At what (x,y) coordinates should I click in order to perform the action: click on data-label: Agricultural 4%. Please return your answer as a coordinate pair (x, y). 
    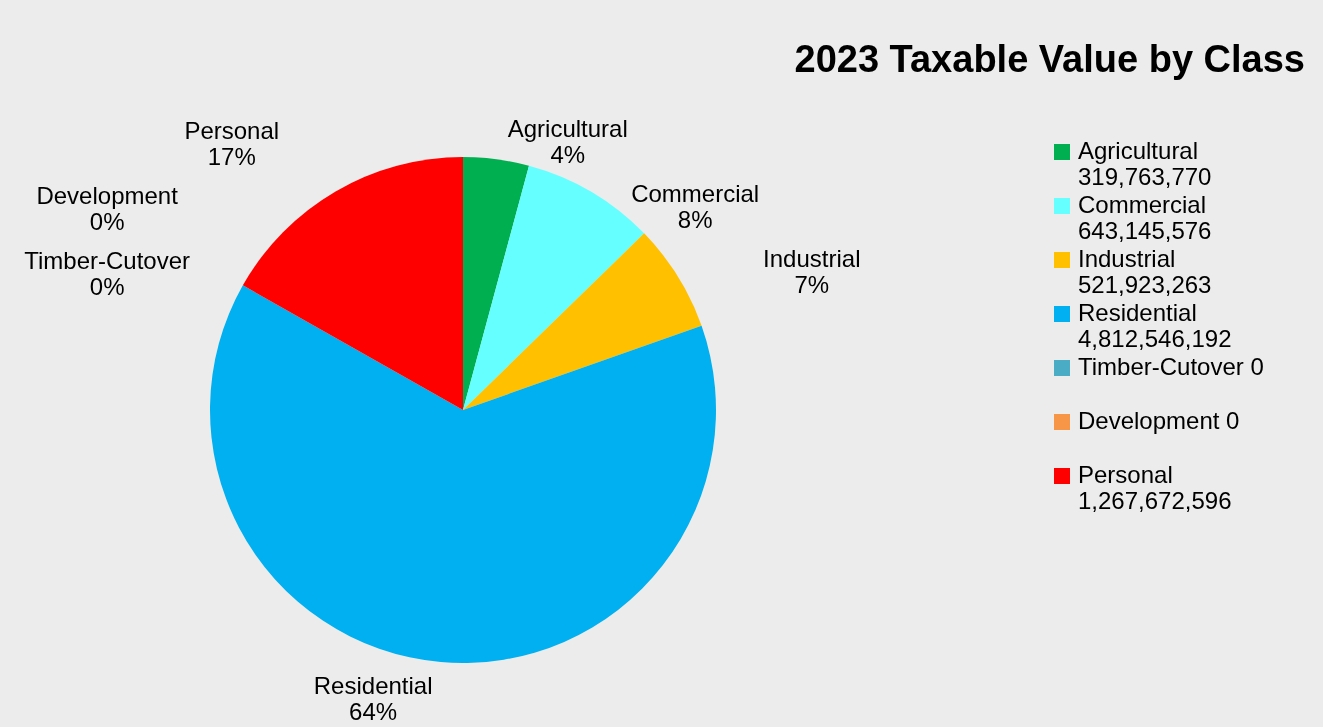
    Looking at the image, I should click on (567, 141).